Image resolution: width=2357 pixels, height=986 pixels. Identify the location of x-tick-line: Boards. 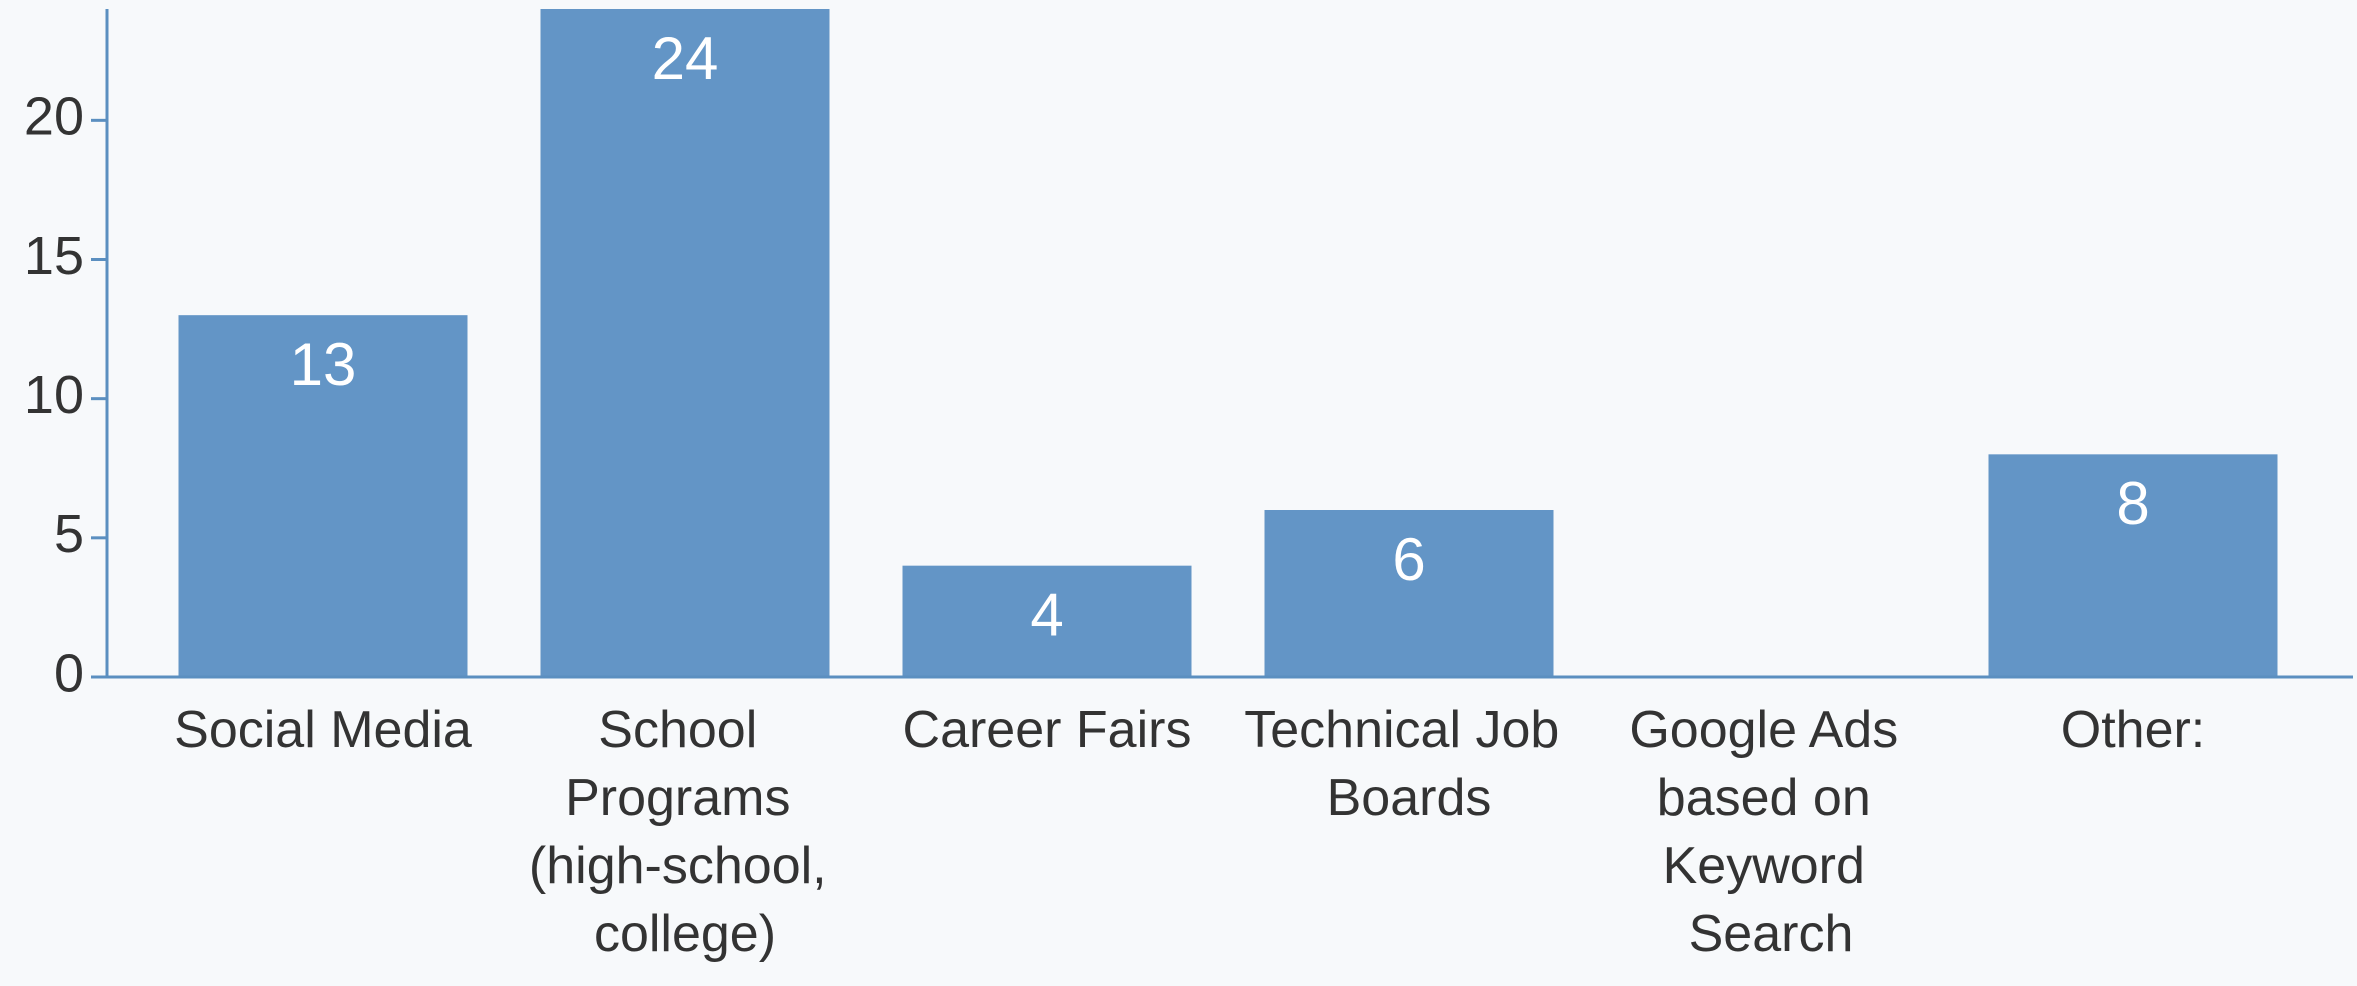
(1409, 798).